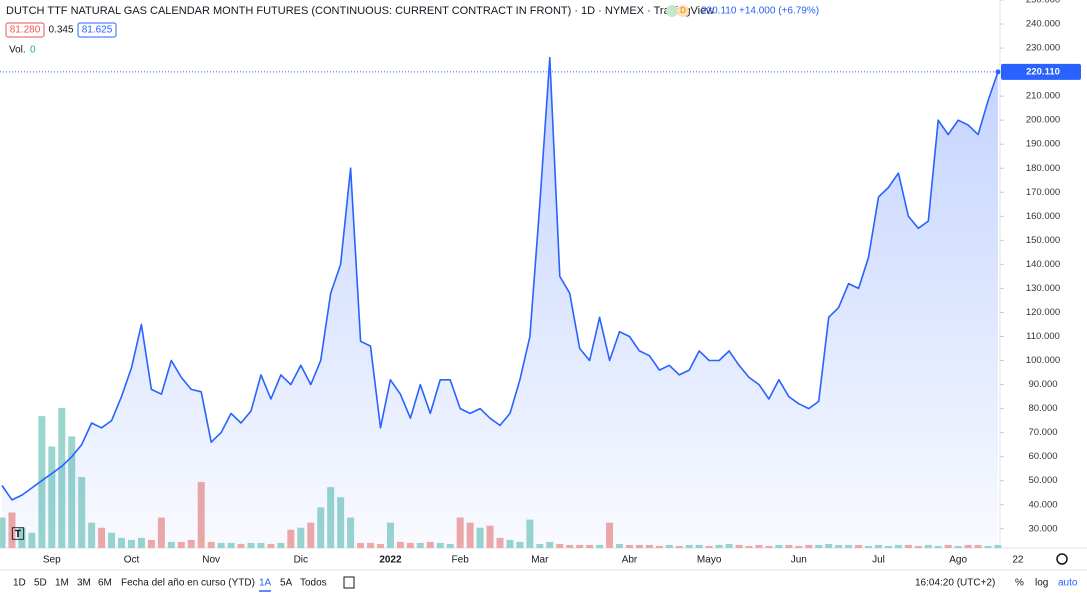  I want to click on clock: 16:04:20 (UTC+2), so click(955, 583).